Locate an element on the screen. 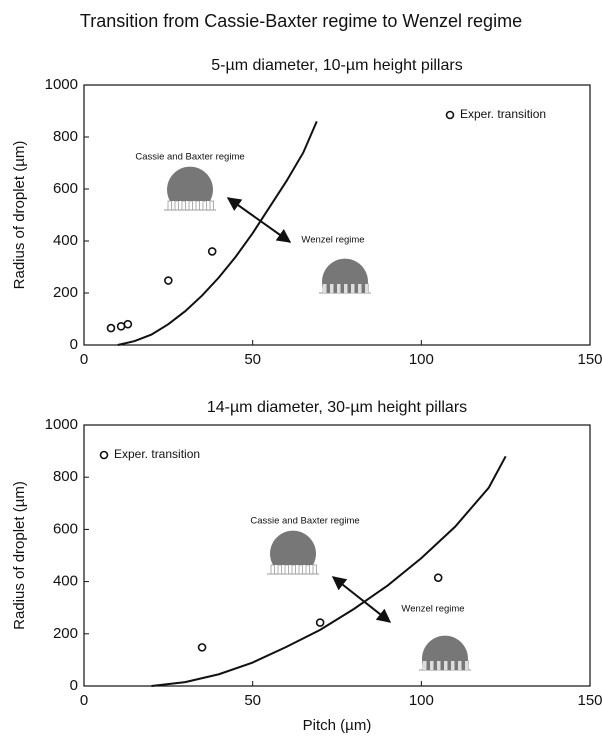 The image size is (602, 739). chart-title: 5-µm diameter, 10-µm height pillars is located at coordinates (336, 65).